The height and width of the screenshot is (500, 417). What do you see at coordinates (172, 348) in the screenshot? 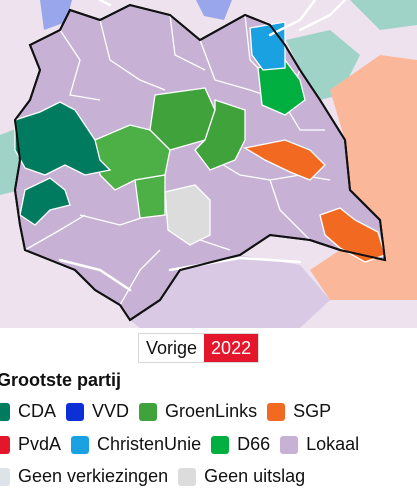
I see `year-toggle-previous: Vorige` at bounding box center [172, 348].